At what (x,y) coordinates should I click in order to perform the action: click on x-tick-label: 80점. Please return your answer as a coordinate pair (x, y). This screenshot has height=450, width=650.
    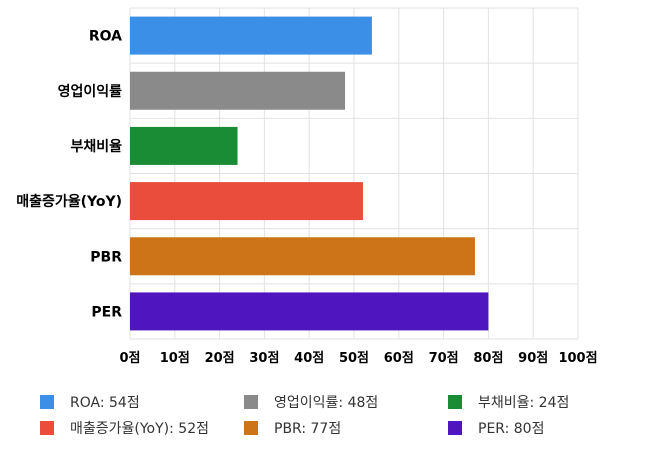
    Looking at the image, I should click on (488, 358).